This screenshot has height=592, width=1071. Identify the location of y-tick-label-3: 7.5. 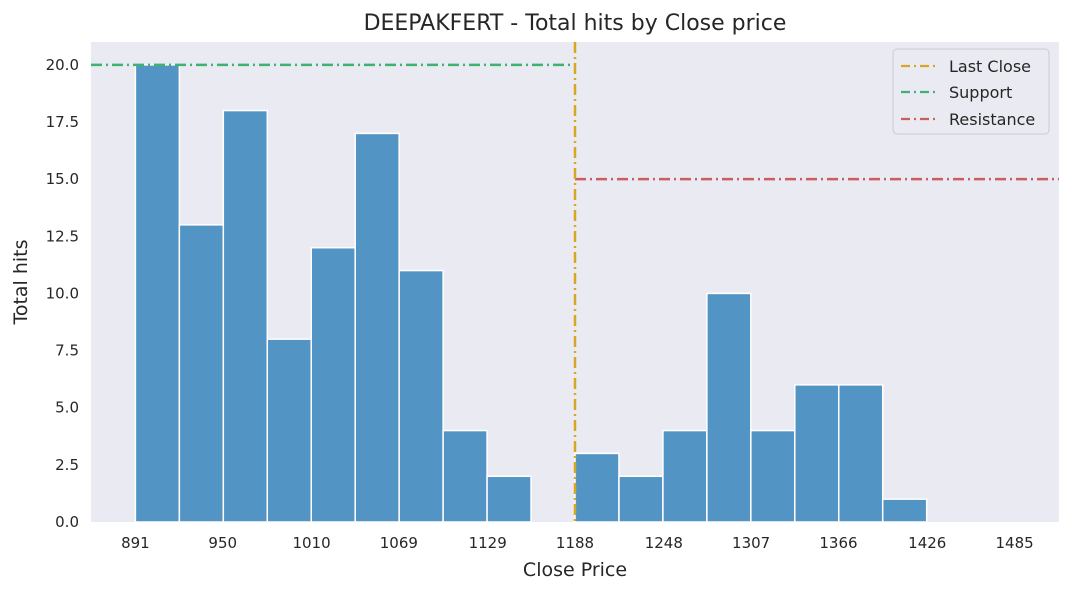
(67, 351).